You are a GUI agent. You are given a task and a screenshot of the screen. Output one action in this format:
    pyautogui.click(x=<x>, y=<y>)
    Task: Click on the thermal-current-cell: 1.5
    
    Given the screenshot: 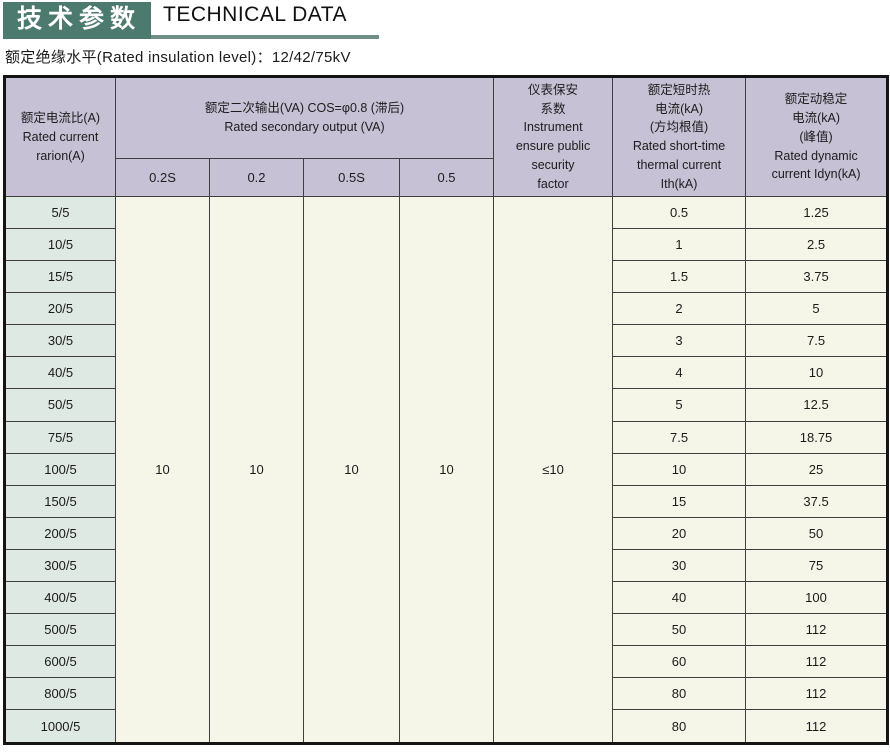 What is the action you would take?
    pyautogui.click(x=679, y=277)
    